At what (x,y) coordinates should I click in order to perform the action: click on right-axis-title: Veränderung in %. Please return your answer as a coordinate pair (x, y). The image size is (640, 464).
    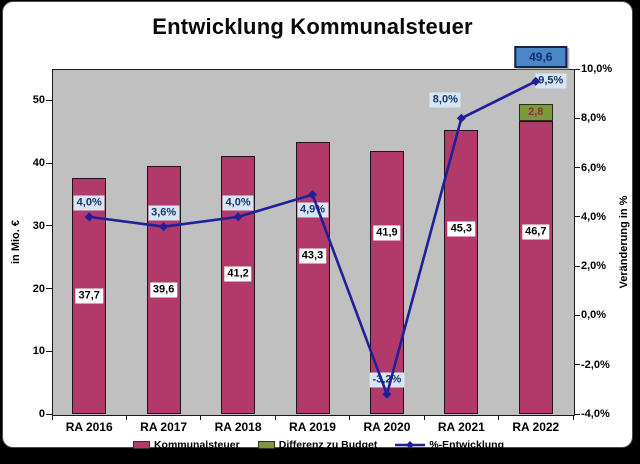
    Looking at the image, I should click on (624, 242).